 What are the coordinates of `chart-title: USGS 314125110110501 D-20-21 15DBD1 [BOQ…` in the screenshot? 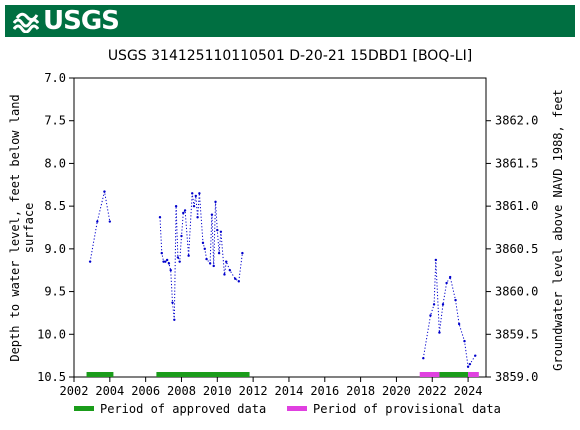 It's located at (290, 56).